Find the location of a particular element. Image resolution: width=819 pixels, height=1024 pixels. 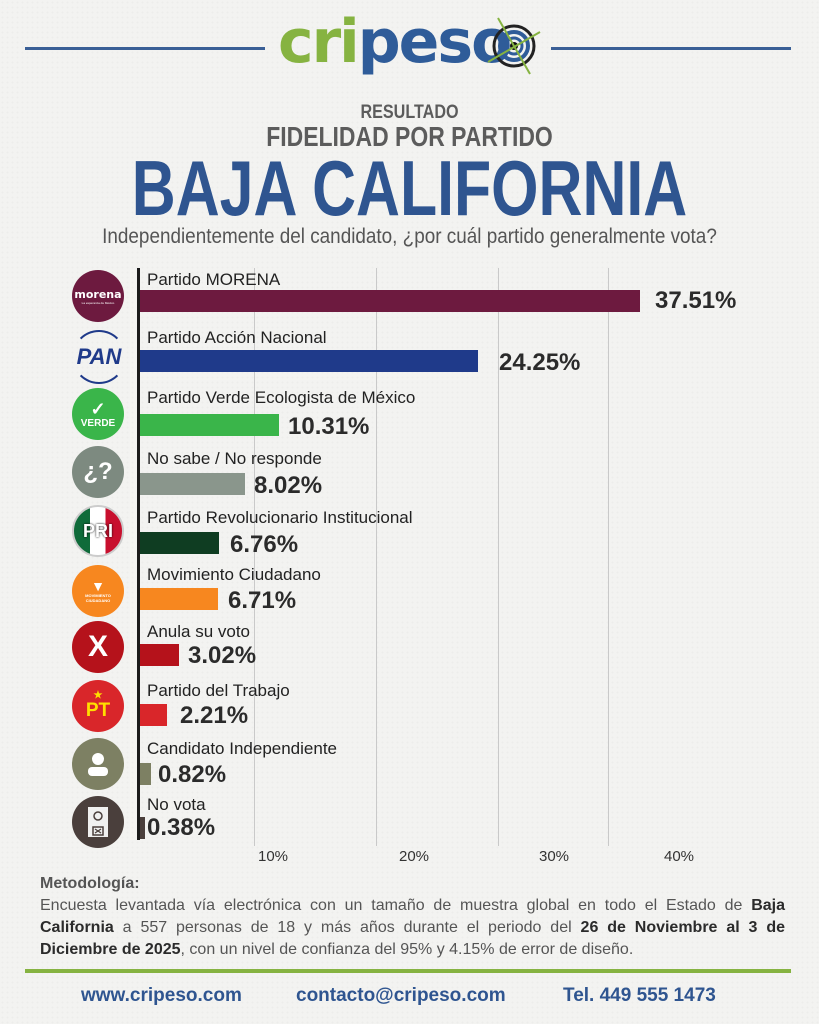

pt-logo-icon: ★ PT is located at coordinates (98, 706).